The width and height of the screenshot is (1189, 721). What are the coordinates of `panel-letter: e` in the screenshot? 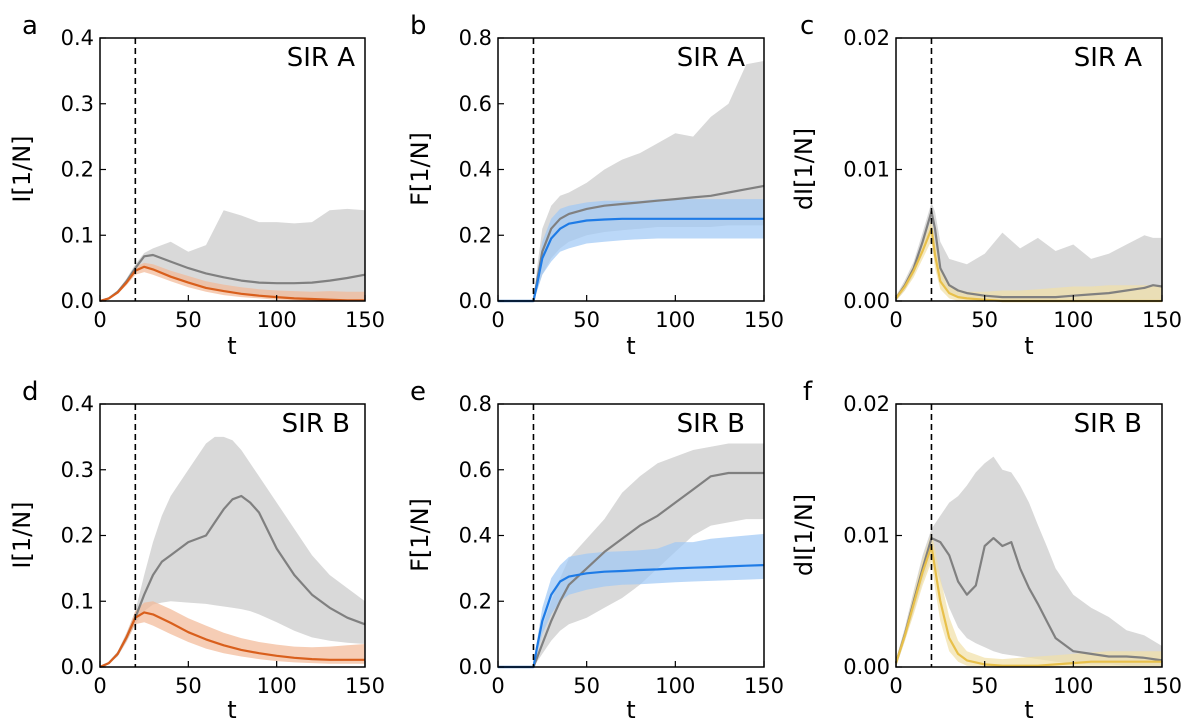 It's located at (418, 392).